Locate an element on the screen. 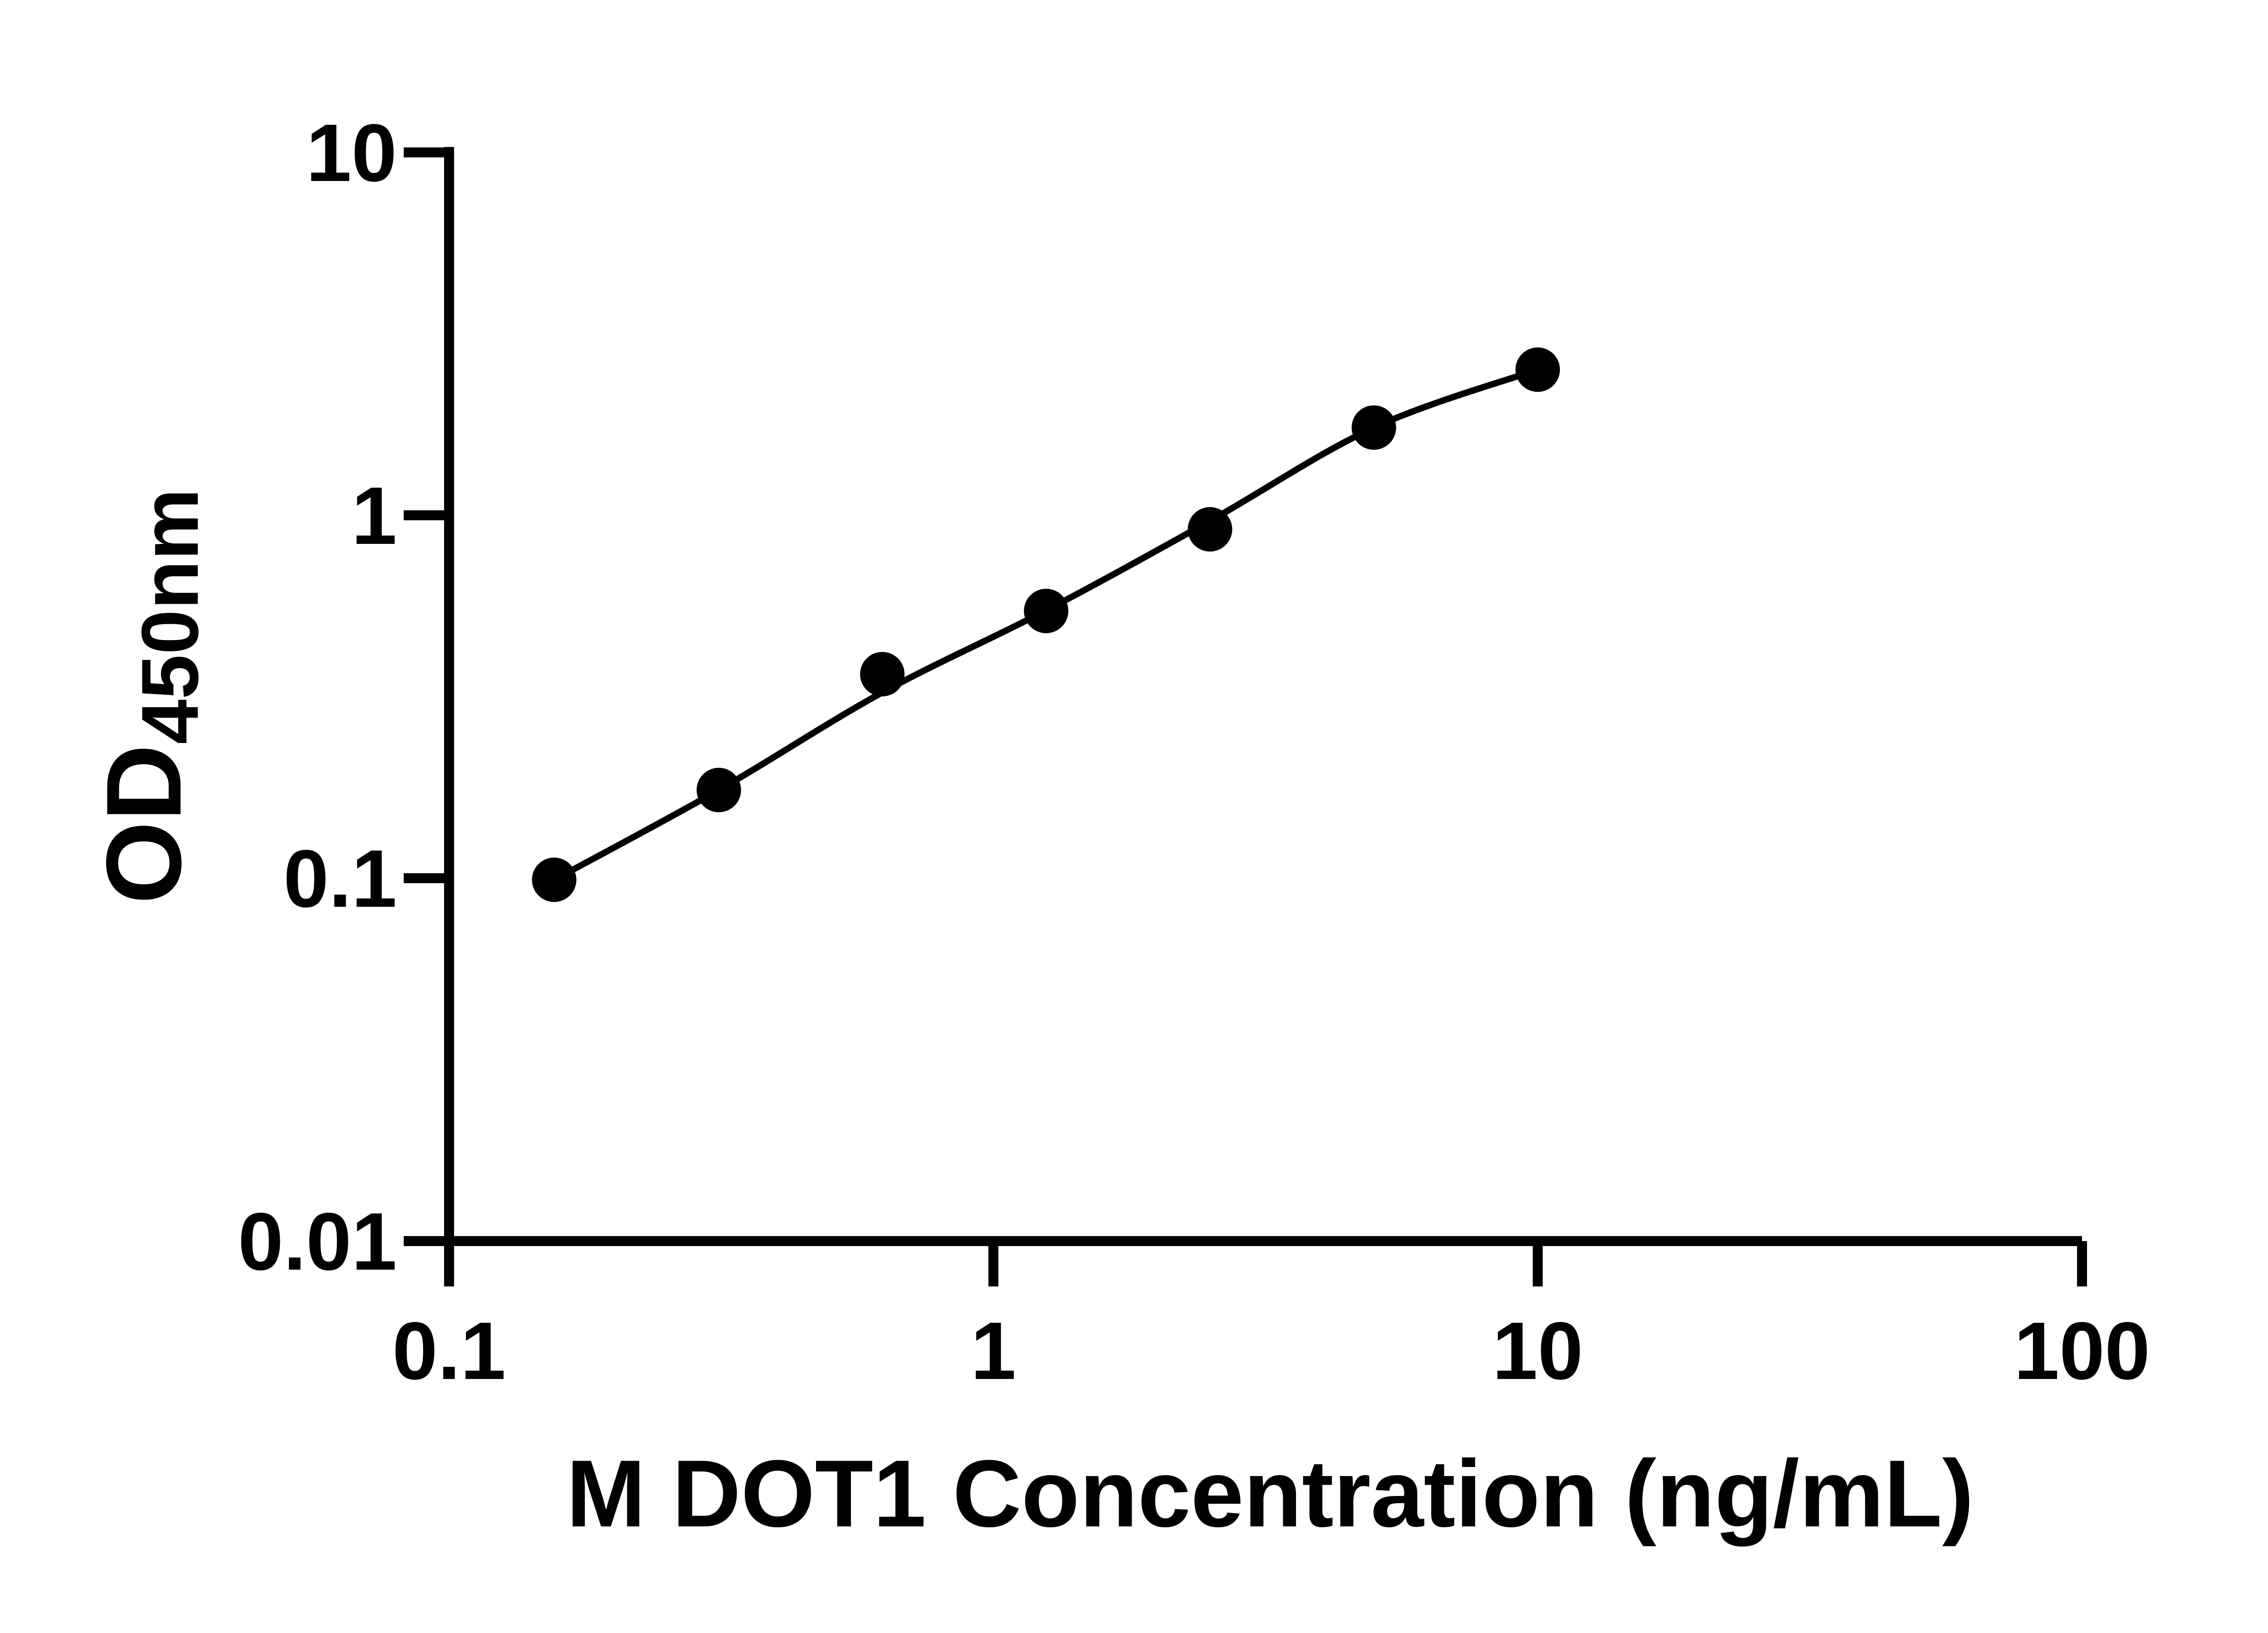 The image size is (2268, 1633). y-axis-tick-labels: 0.01 0.1 1 10 is located at coordinates (318, 697).